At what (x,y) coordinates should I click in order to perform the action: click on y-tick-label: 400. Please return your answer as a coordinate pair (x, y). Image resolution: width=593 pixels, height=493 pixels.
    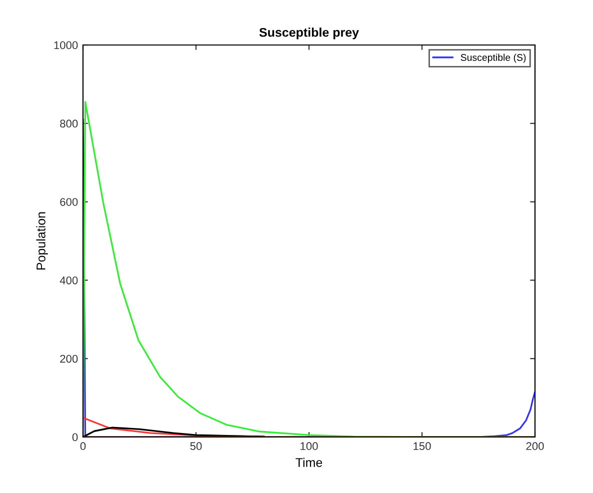
    Looking at the image, I should click on (69, 280).